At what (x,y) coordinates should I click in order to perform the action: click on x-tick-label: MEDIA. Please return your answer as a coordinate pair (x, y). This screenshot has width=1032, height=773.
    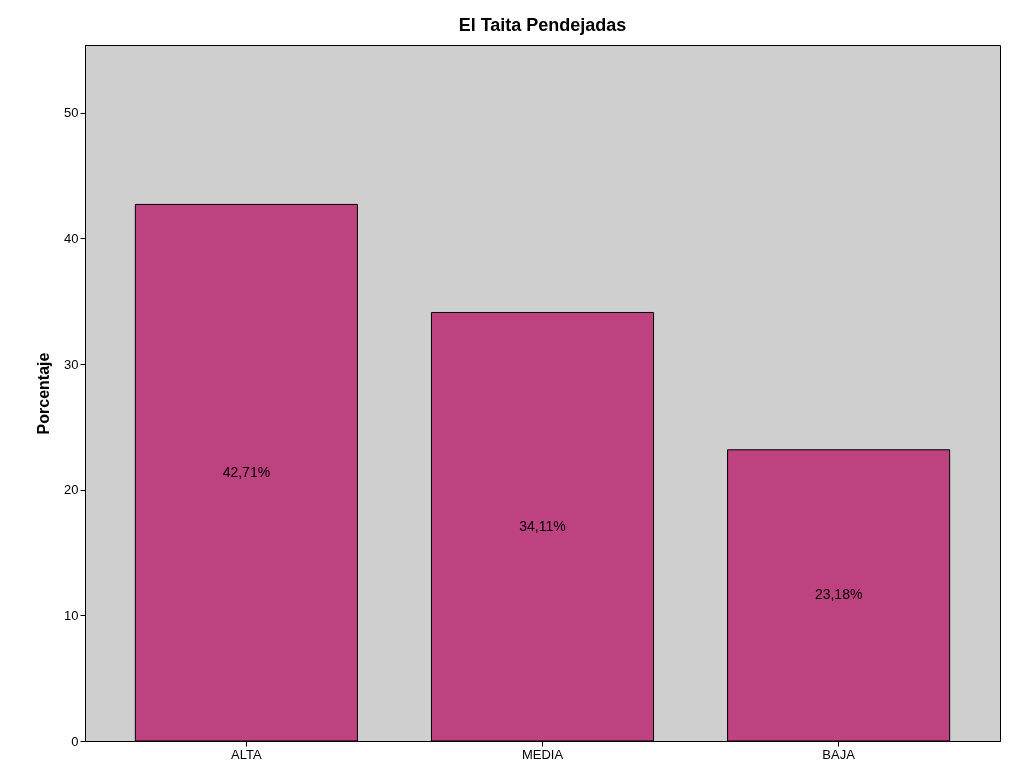
    Looking at the image, I should click on (542, 754).